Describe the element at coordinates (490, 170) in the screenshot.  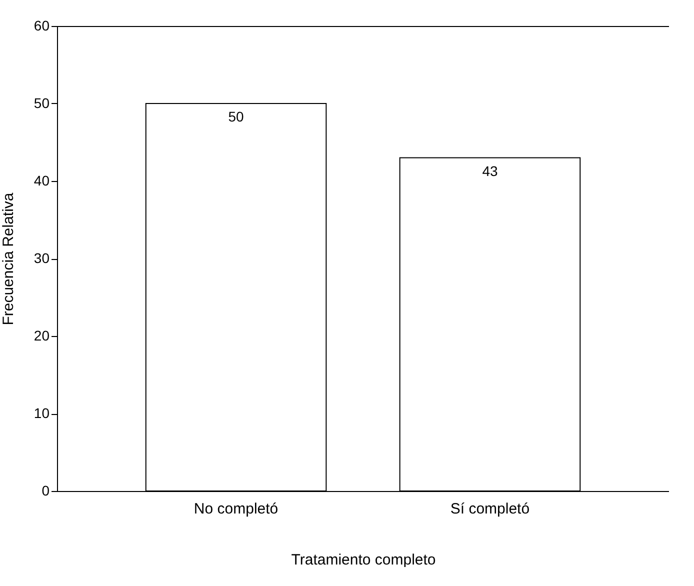
I see `data-label: 43` at that location.